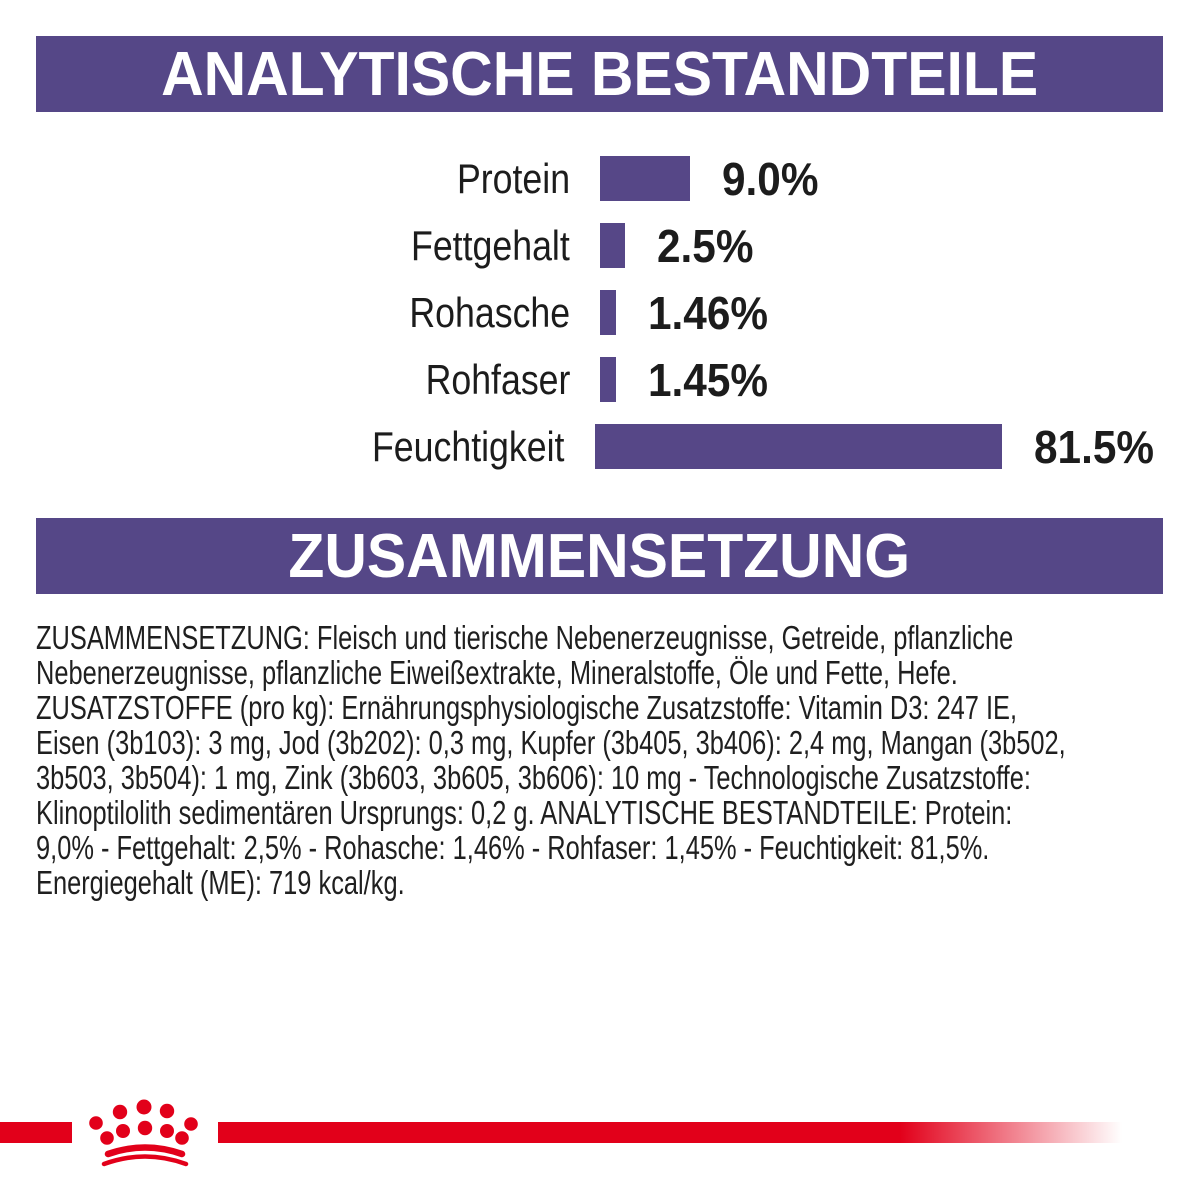  Describe the element at coordinates (513, 178) in the screenshot. I see `category-label-text: Protein` at that location.